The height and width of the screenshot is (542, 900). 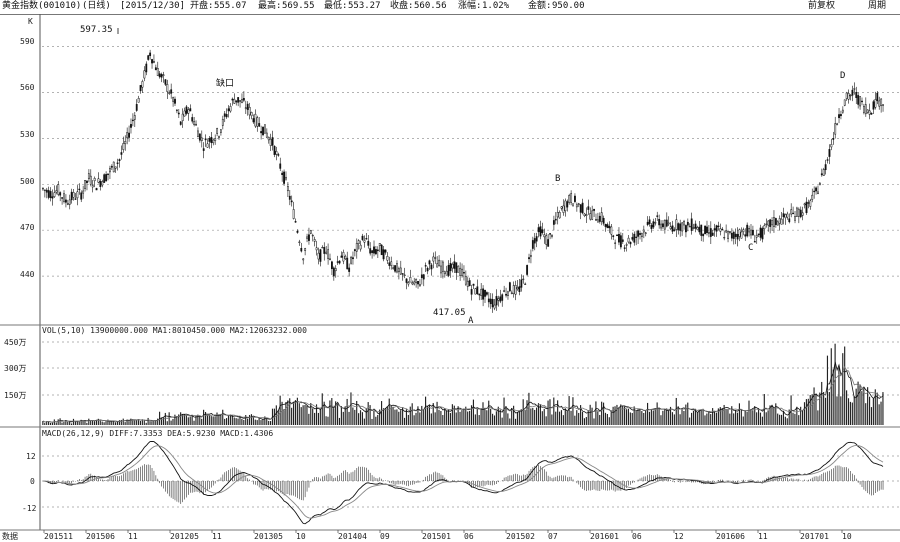 What do you see at coordinates (877, 6) in the screenshot?
I see `period-tab: 周期` at bounding box center [877, 6].